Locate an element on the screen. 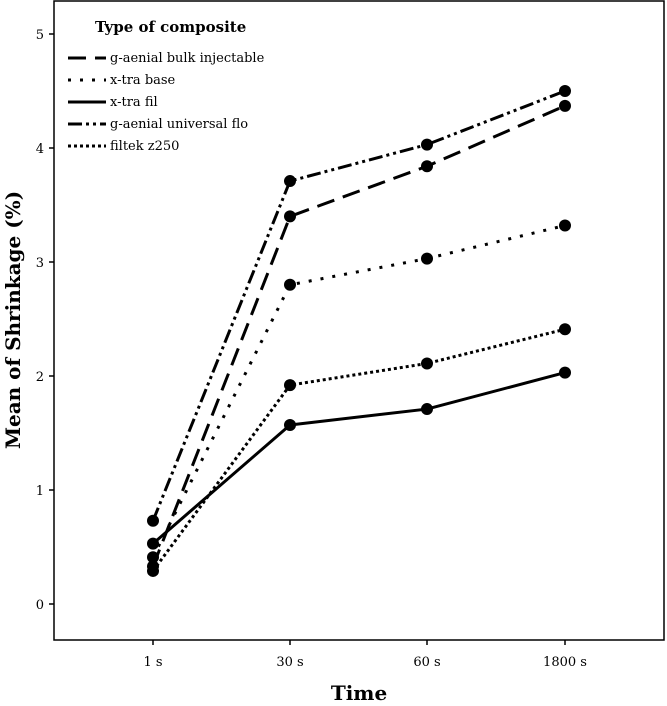  legend-title: Type of composite is located at coordinates (170, 27).